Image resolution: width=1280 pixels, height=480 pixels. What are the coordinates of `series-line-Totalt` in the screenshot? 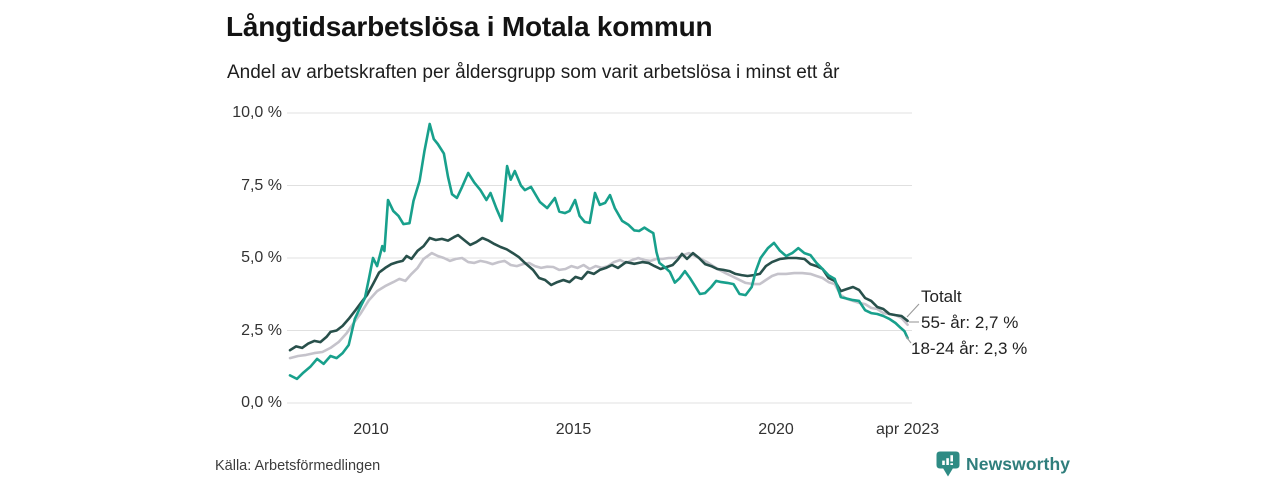 It's located at (598, 292).